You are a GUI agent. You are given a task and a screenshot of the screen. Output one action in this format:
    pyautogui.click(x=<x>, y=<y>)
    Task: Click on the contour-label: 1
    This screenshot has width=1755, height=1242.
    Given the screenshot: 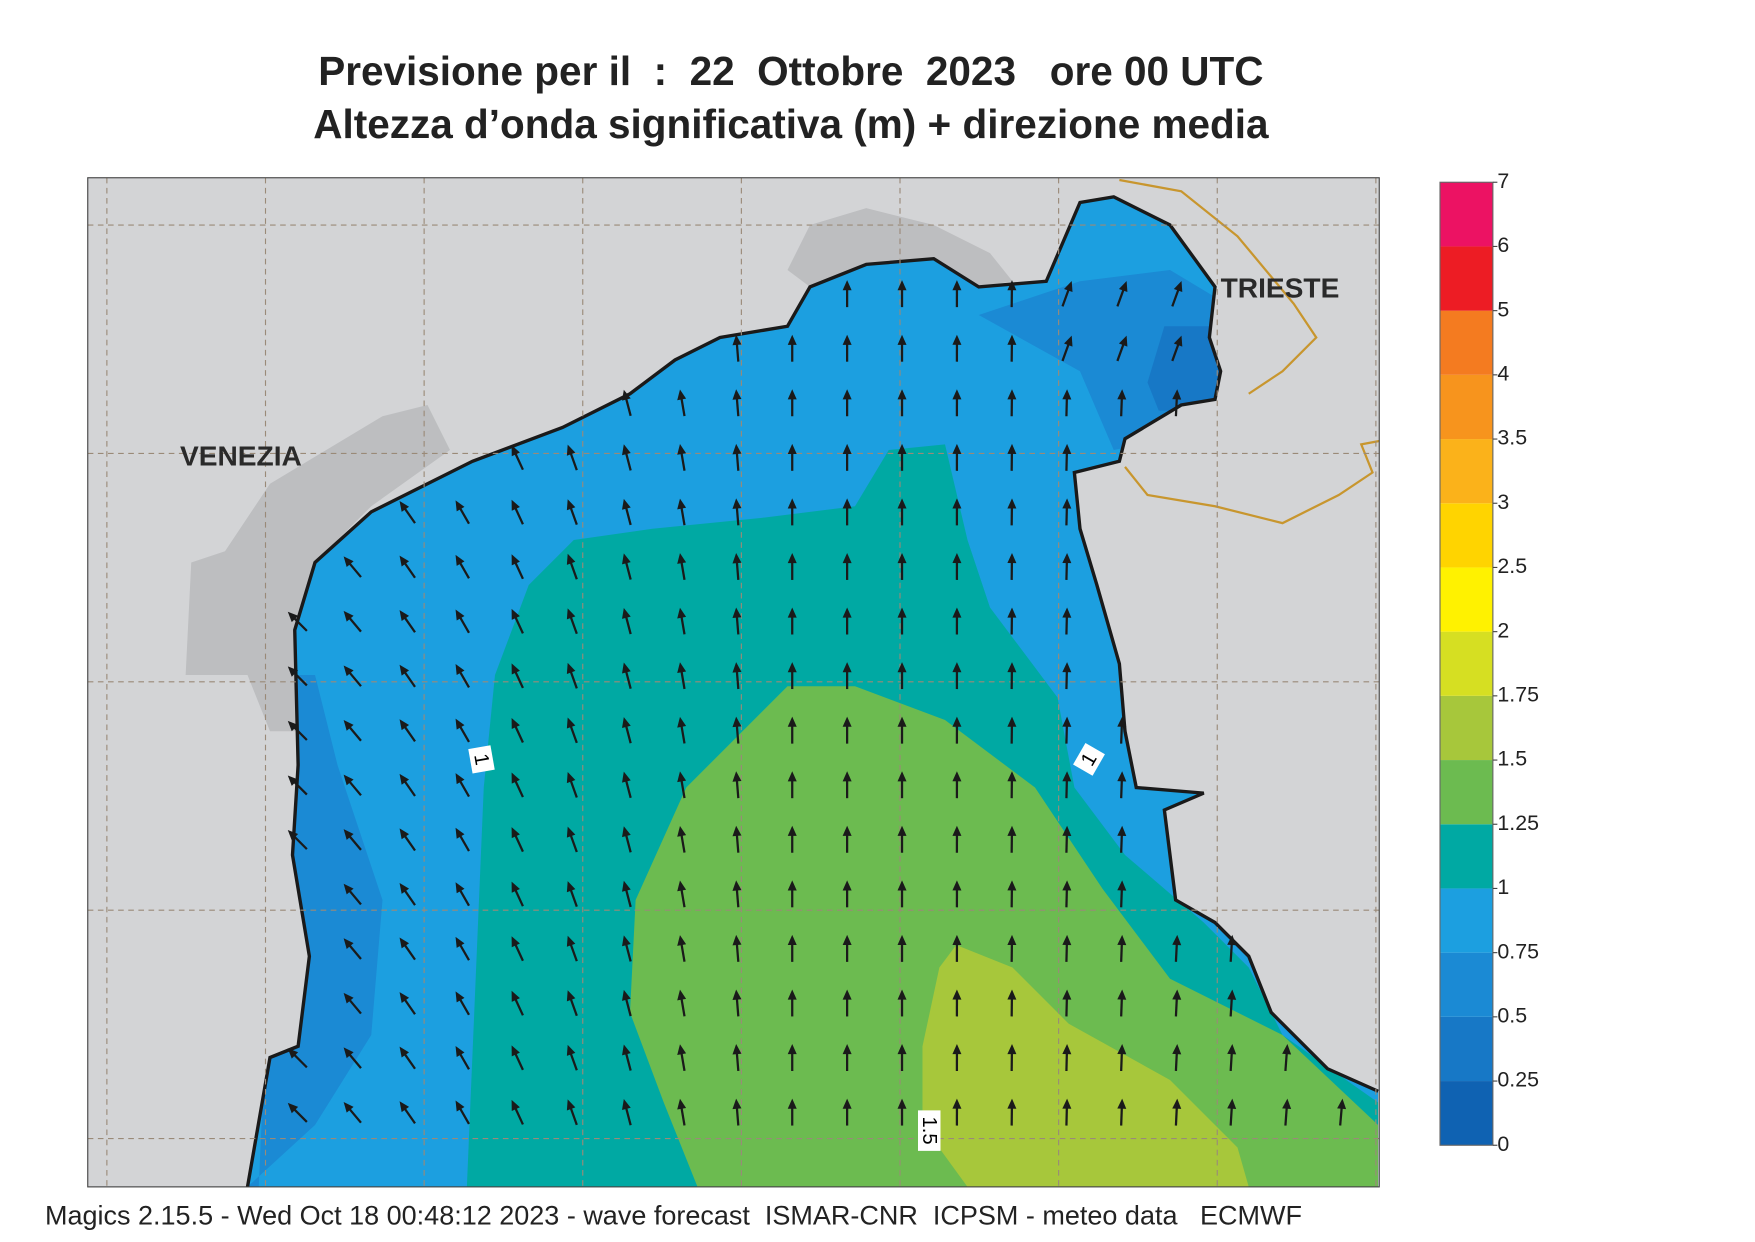 What is the action you would take?
    pyautogui.click(x=1089, y=759)
    